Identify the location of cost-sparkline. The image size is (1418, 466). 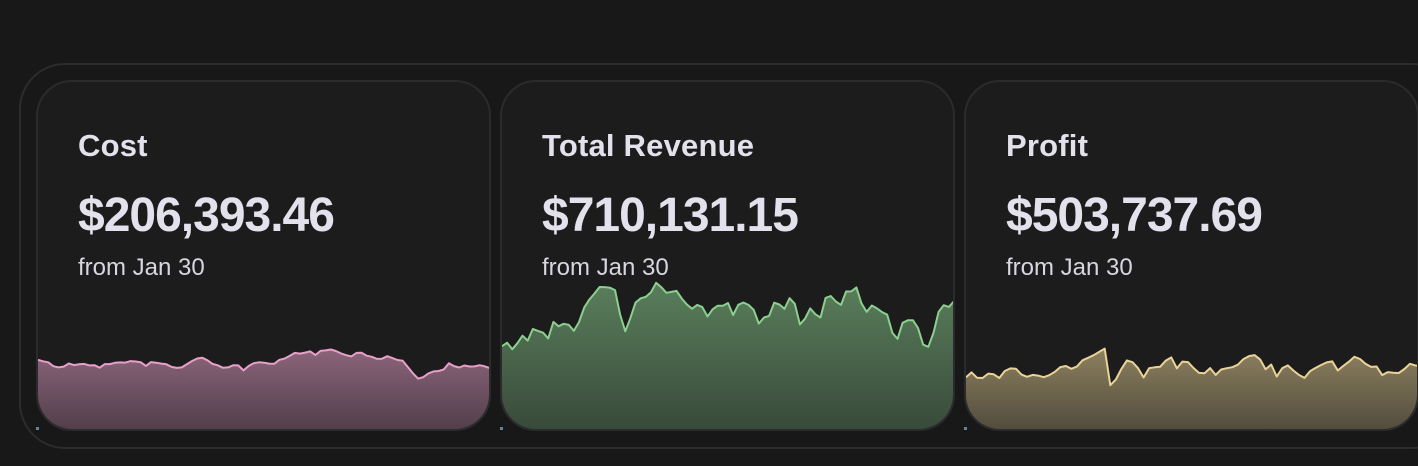
(263, 388).